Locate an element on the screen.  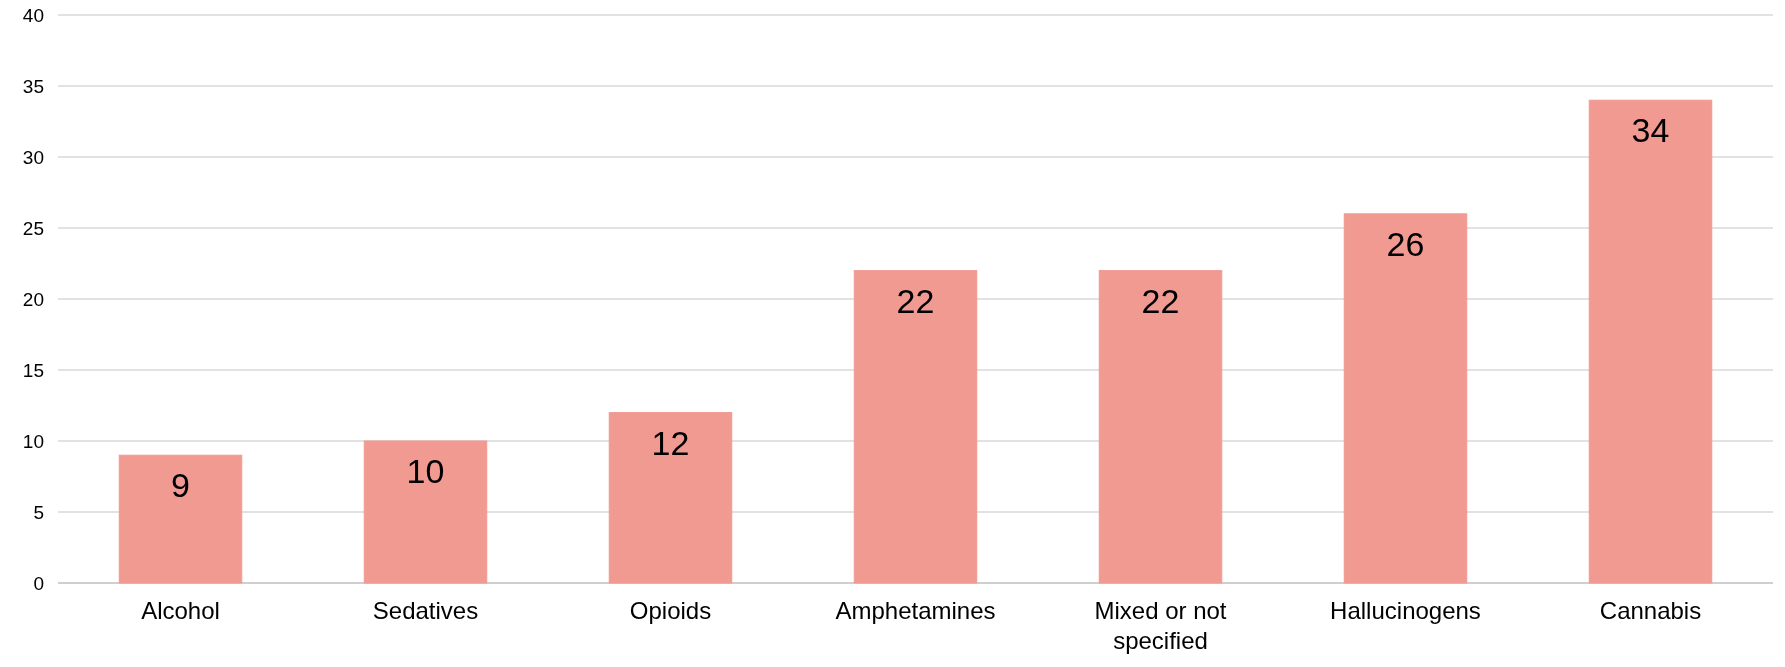
x-tick-label: Opioids is located at coordinates (670, 610).